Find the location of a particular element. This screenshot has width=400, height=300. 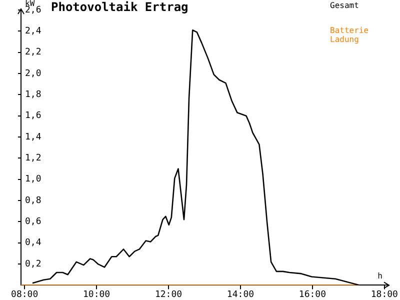

y-tick-label: 0,2 is located at coordinates (33, 264).